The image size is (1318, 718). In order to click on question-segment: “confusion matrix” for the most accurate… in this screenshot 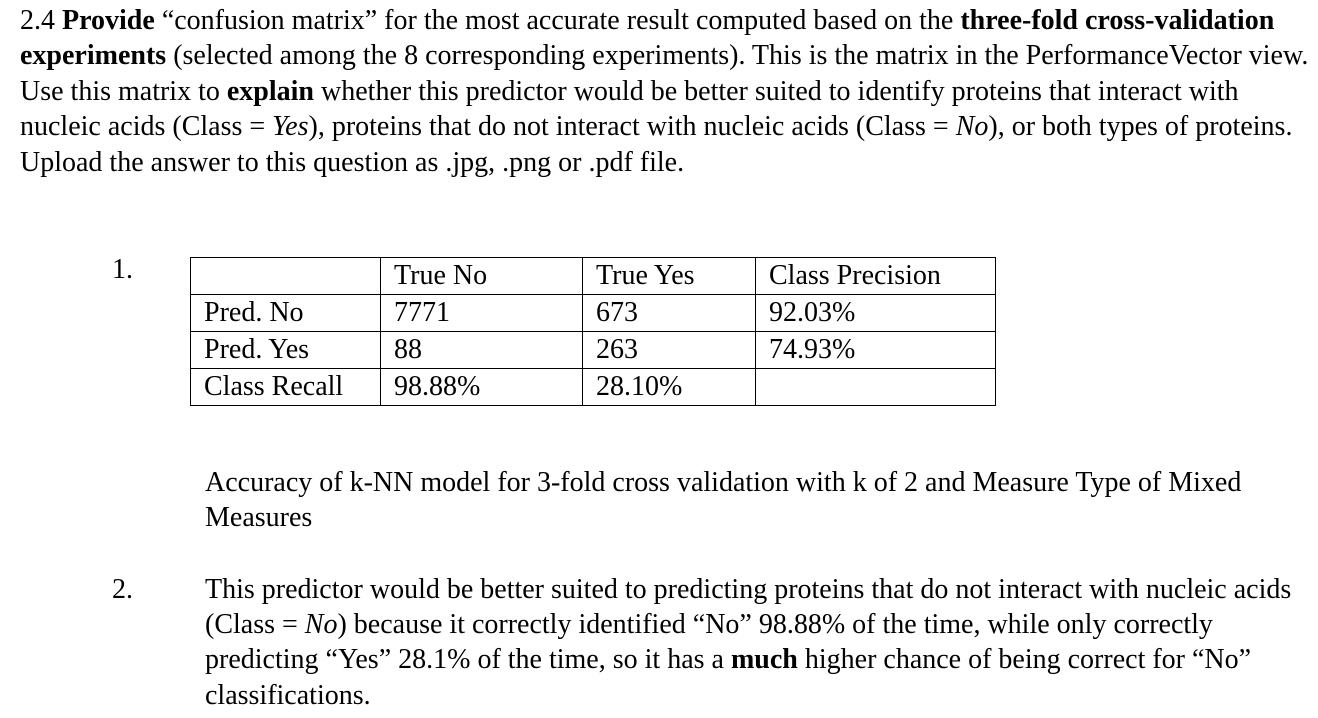, I will do `click(557, 20)`.